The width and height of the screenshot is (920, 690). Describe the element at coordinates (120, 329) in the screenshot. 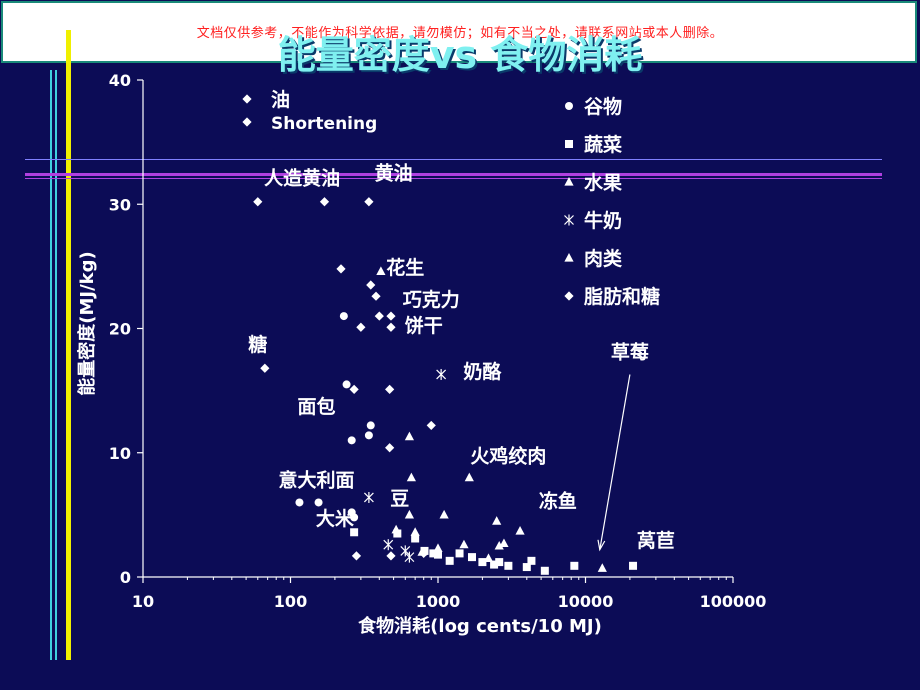

I see `y-tick-label: 20` at that location.